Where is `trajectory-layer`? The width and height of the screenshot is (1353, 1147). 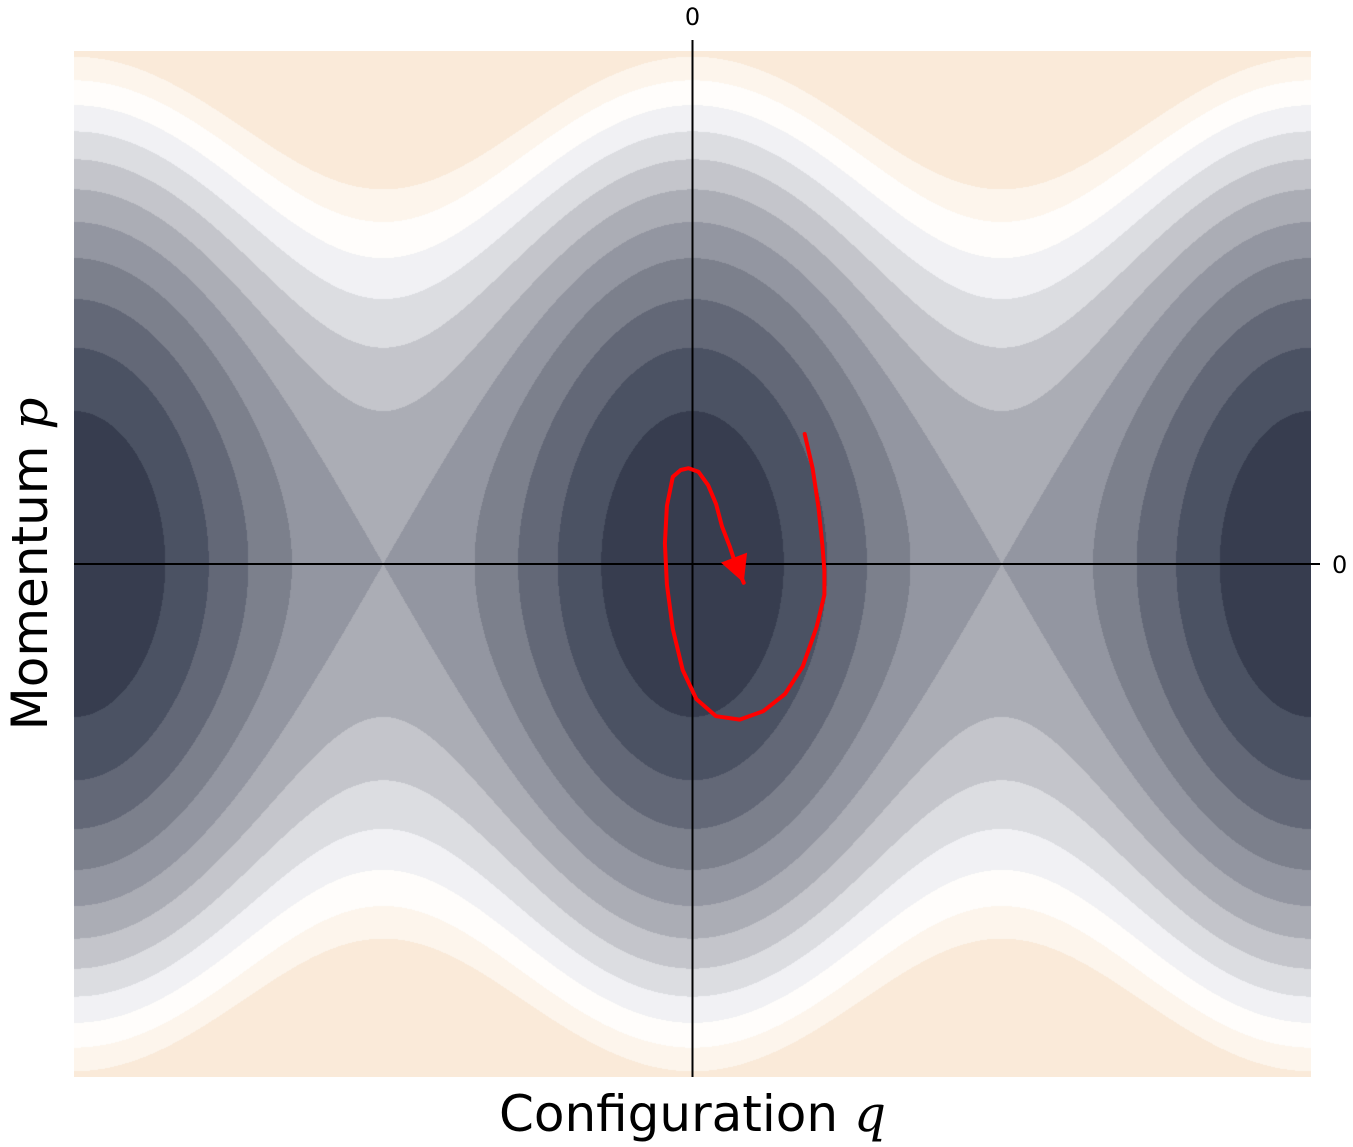 trajectory-layer is located at coordinates (744, 577).